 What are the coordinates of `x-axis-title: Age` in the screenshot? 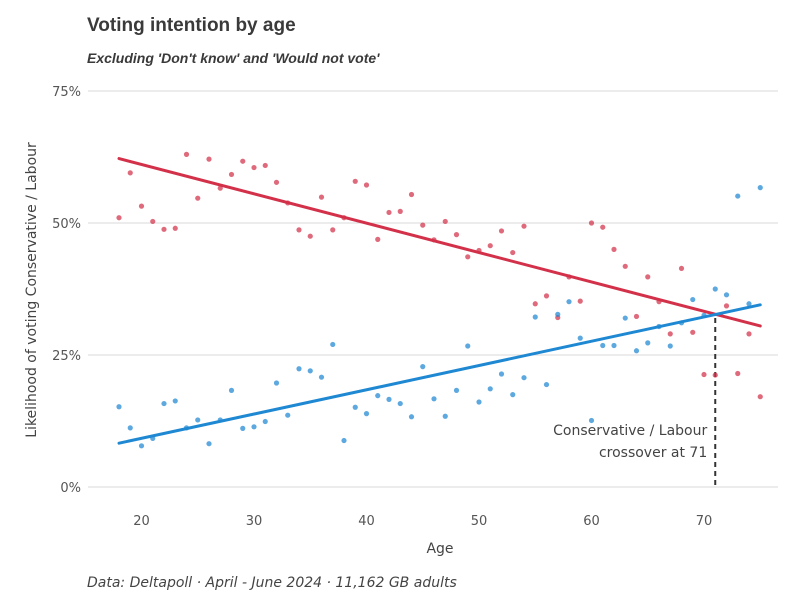 It's located at (439, 549).